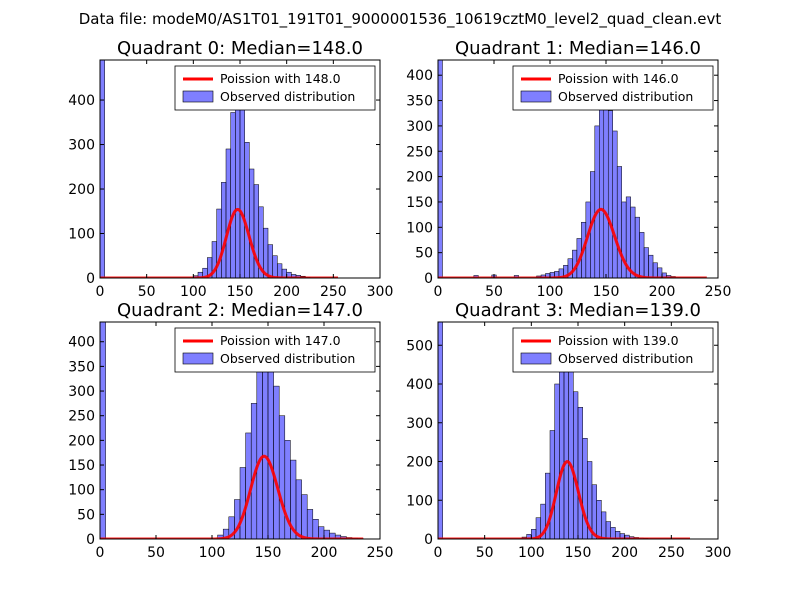 The width and height of the screenshot is (800, 600). Describe the element at coordinates (618, 340) in the screenshot. I see `legend-poisson-label: Poission with 139.0` at that location.